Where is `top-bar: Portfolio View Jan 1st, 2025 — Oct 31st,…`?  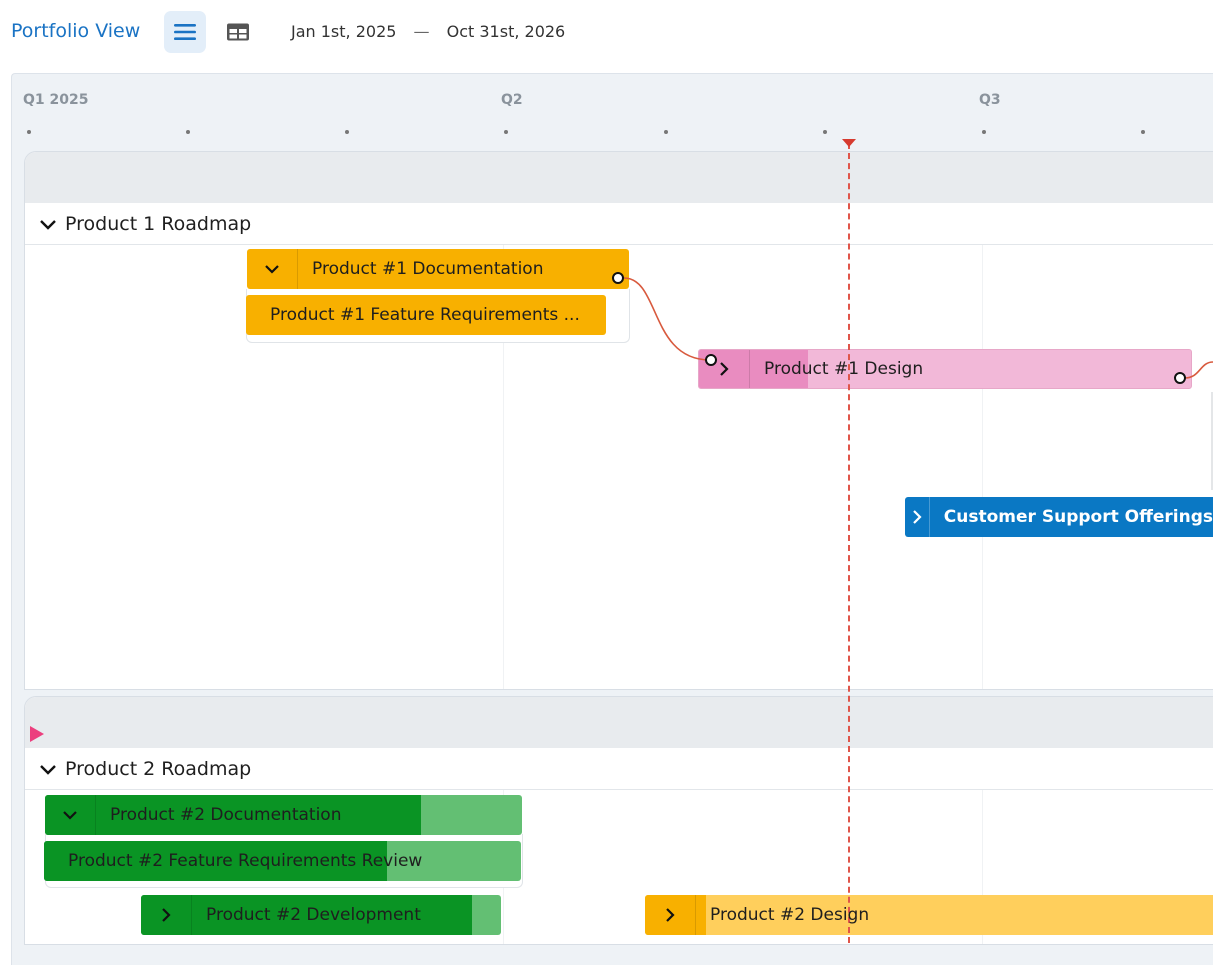
top-bar: Portfolio View Jan 1st, 2025 — Oct 31st,… is located at coordinates (606, 33).